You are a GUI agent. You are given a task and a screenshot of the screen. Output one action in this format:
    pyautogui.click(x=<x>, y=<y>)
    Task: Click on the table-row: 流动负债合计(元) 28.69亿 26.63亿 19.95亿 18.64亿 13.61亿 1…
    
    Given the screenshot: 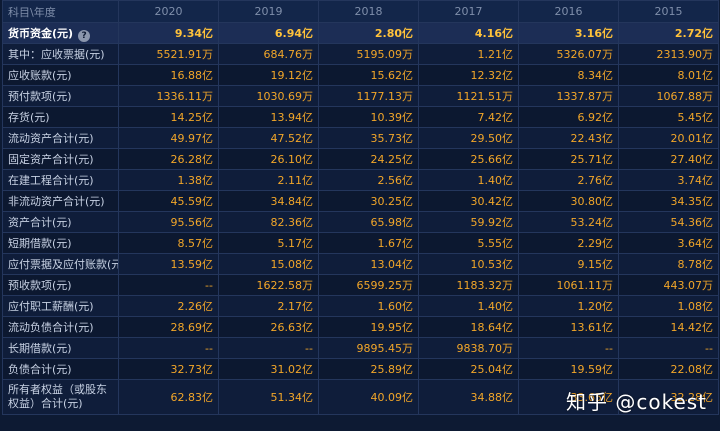 What is the action you would take?
    pyautogui.click(x=360, y=327)
    